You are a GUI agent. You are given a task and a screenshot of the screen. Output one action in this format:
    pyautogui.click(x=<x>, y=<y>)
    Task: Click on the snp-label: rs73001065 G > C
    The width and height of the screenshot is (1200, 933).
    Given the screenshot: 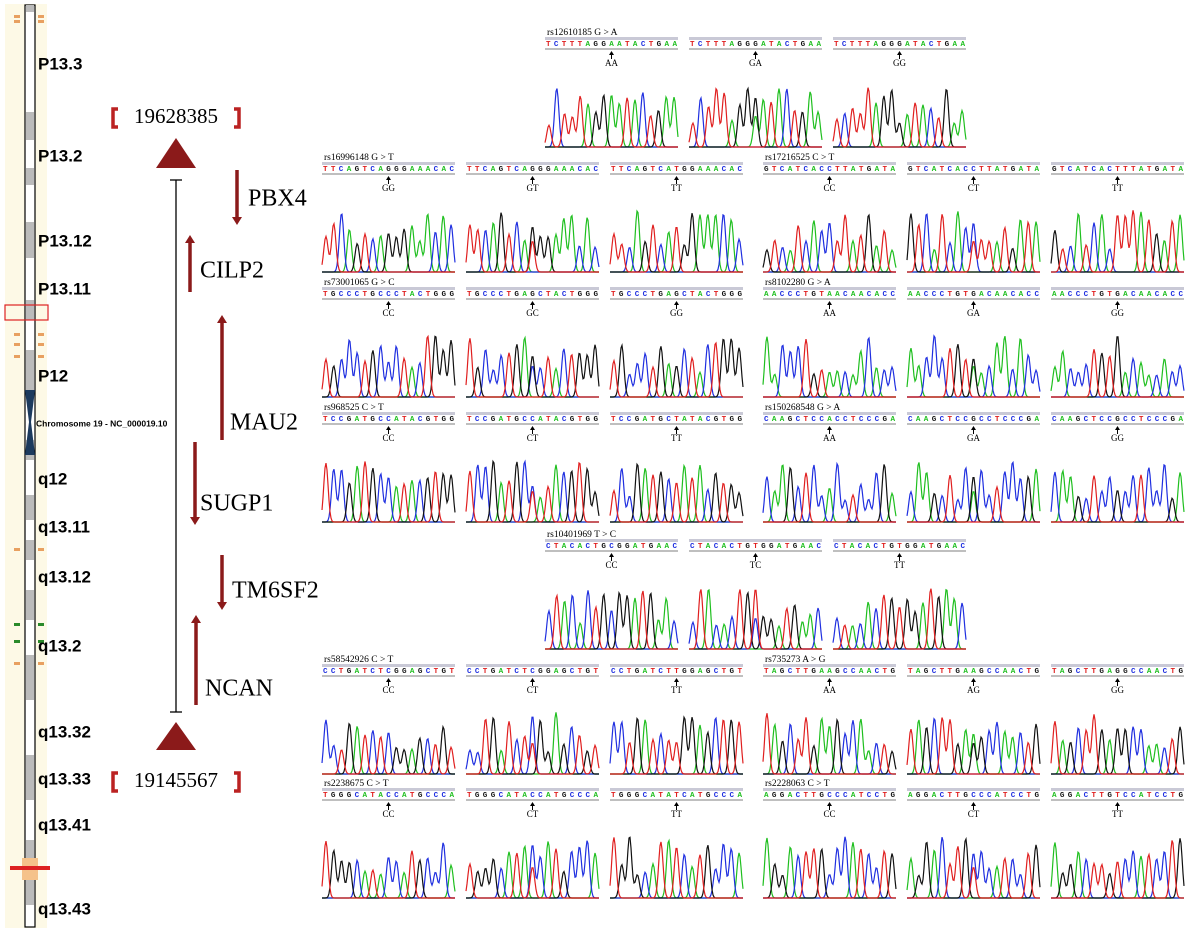 What is the action you would take?
    pyautogui.click(x=359, y=283)
    